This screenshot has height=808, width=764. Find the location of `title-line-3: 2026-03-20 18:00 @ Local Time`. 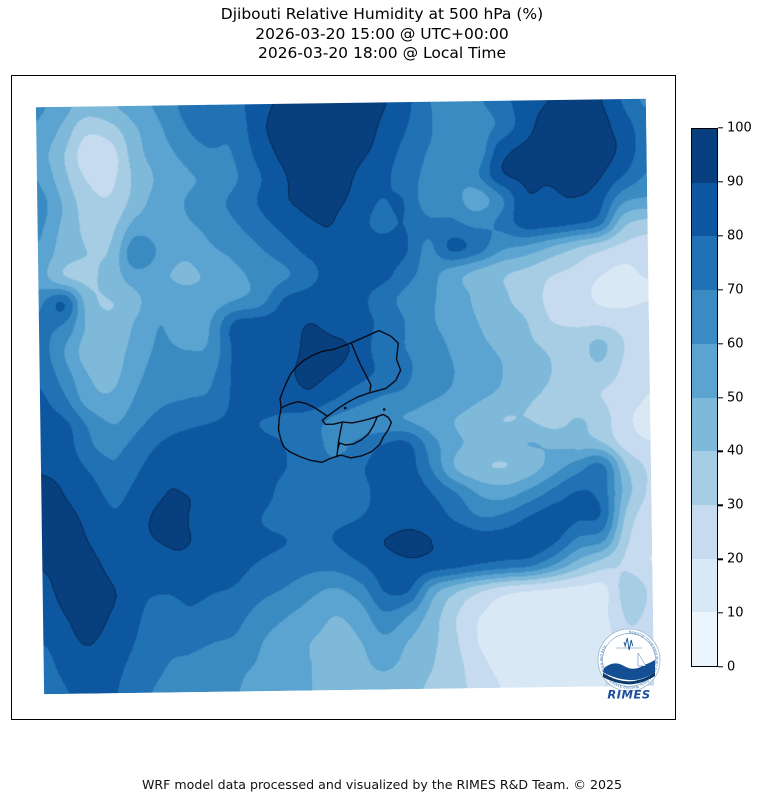

title-line-3: 2026-03-20 18:00 @ Local Time is located at coordinates (382, 53).